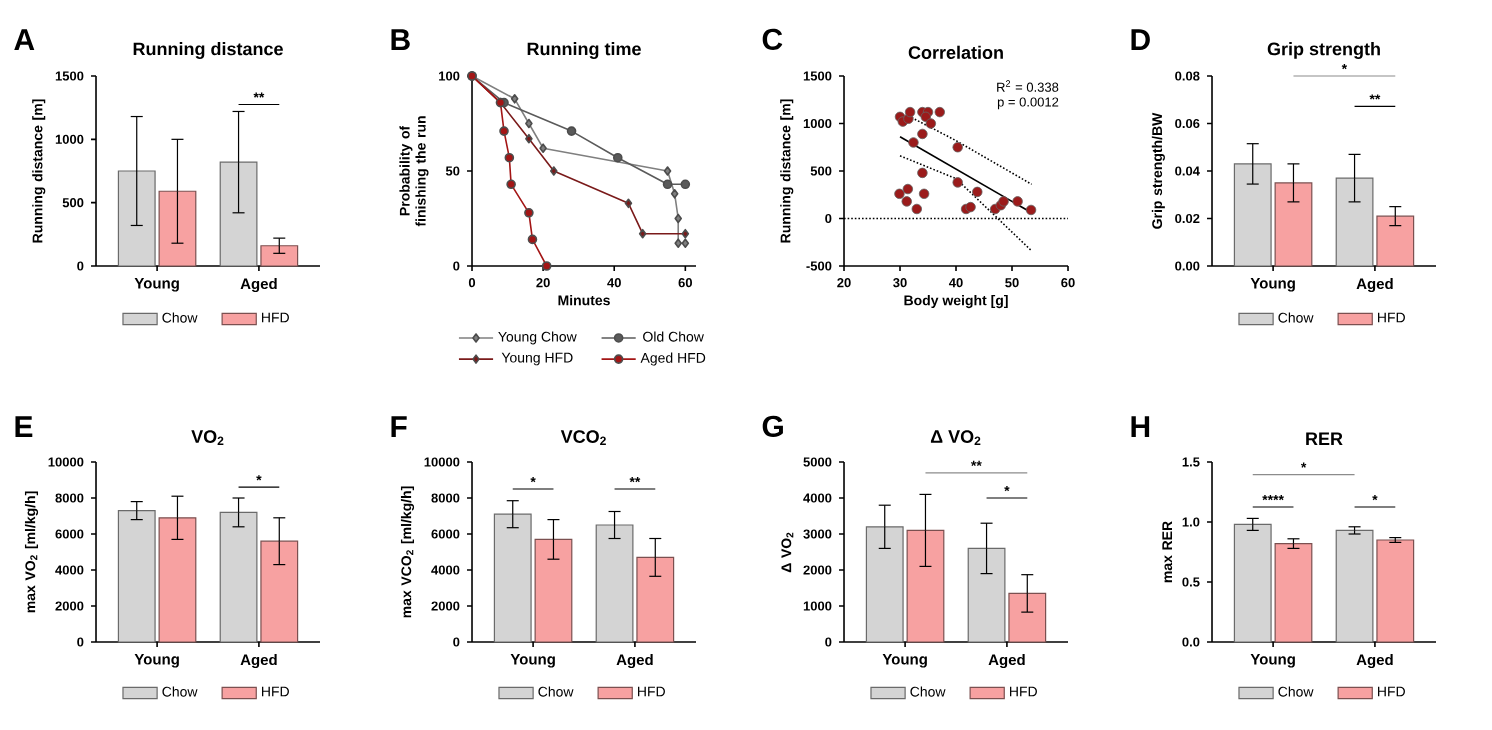 Image resolution: width=1492 pixels, height=730 pixels. I want to click on chart-title: VO$_{2}$, so click(207, 437).